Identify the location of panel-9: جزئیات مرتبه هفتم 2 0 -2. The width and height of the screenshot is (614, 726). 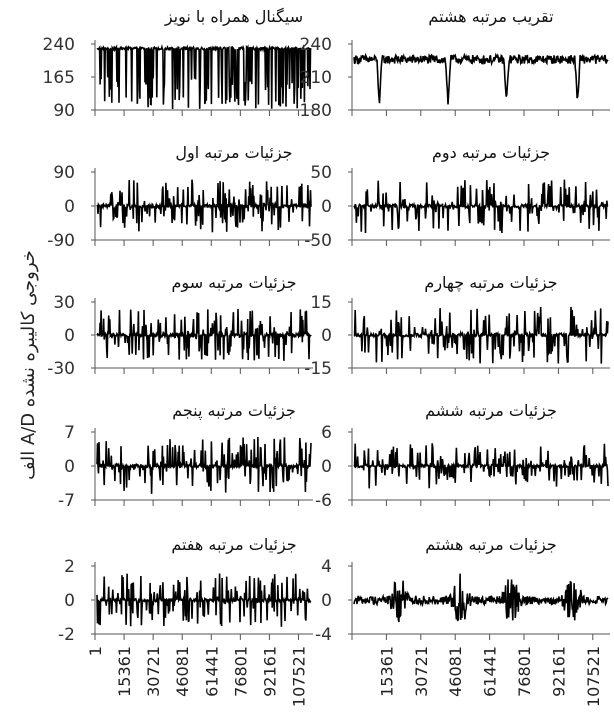
(185, 590).